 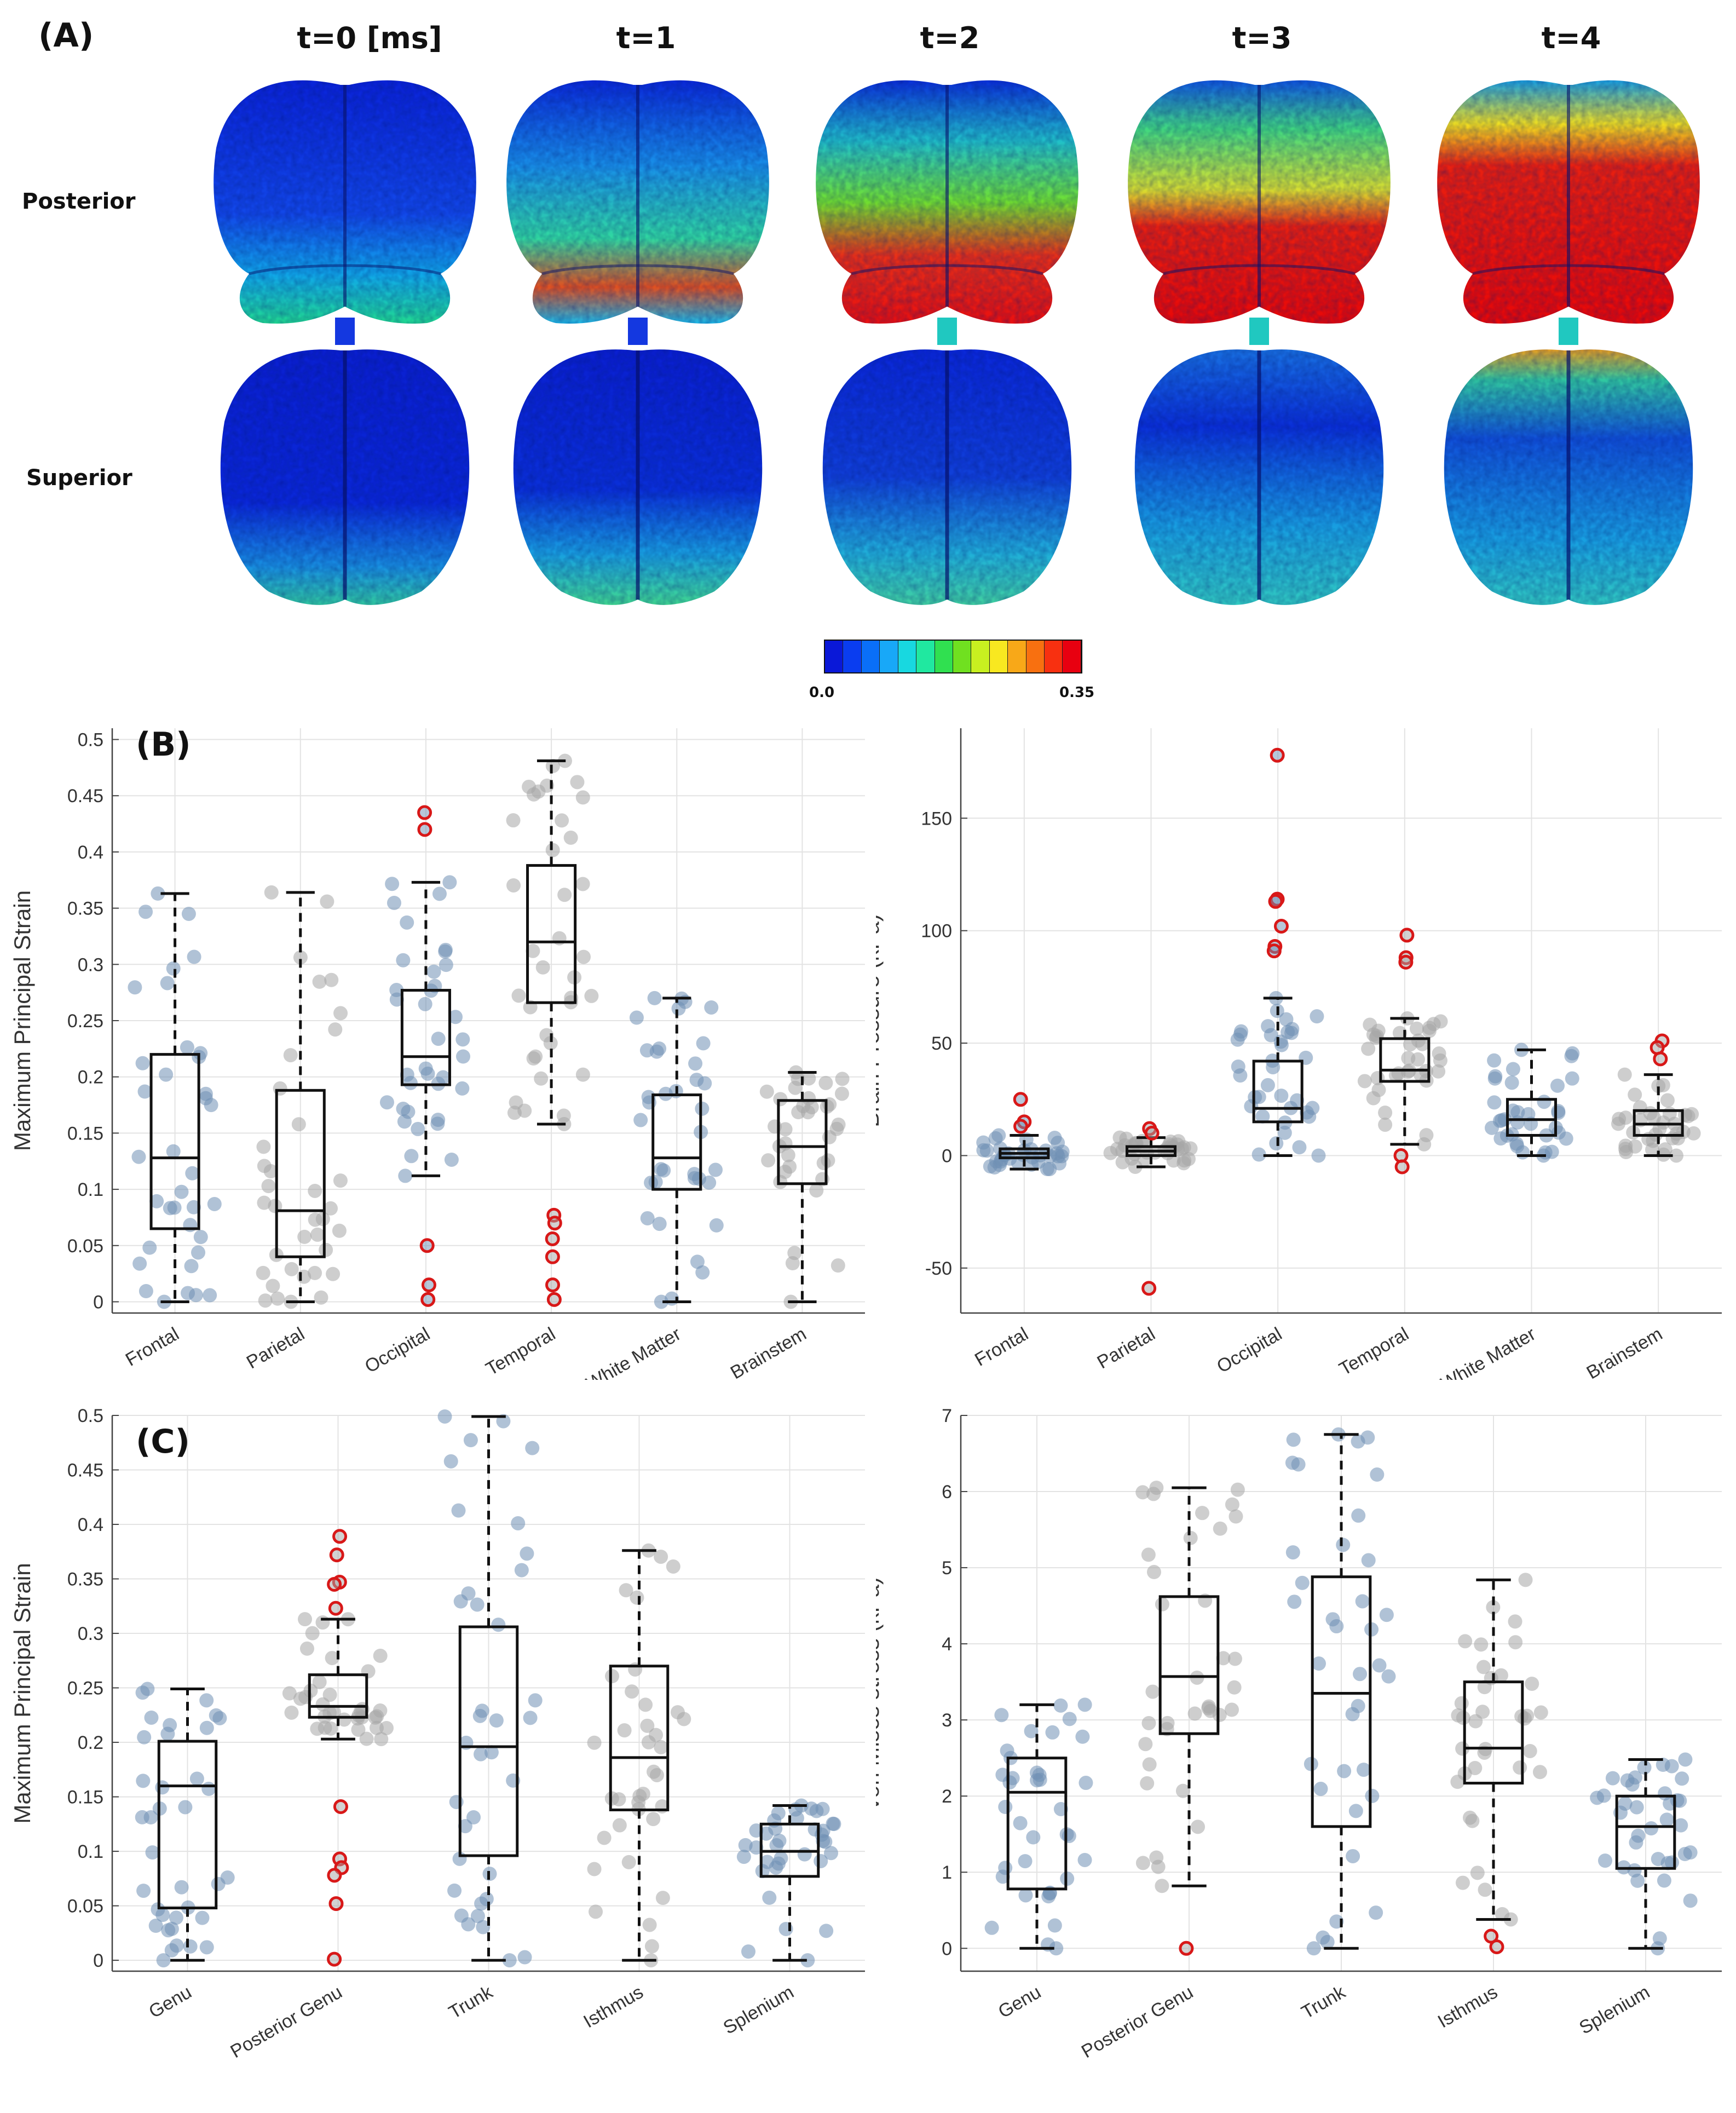 What do you see at coordinates (1249, 1350) in the screenshot?
I see `x-tick-label: Occipital` at bounding box center [1249, 1350].